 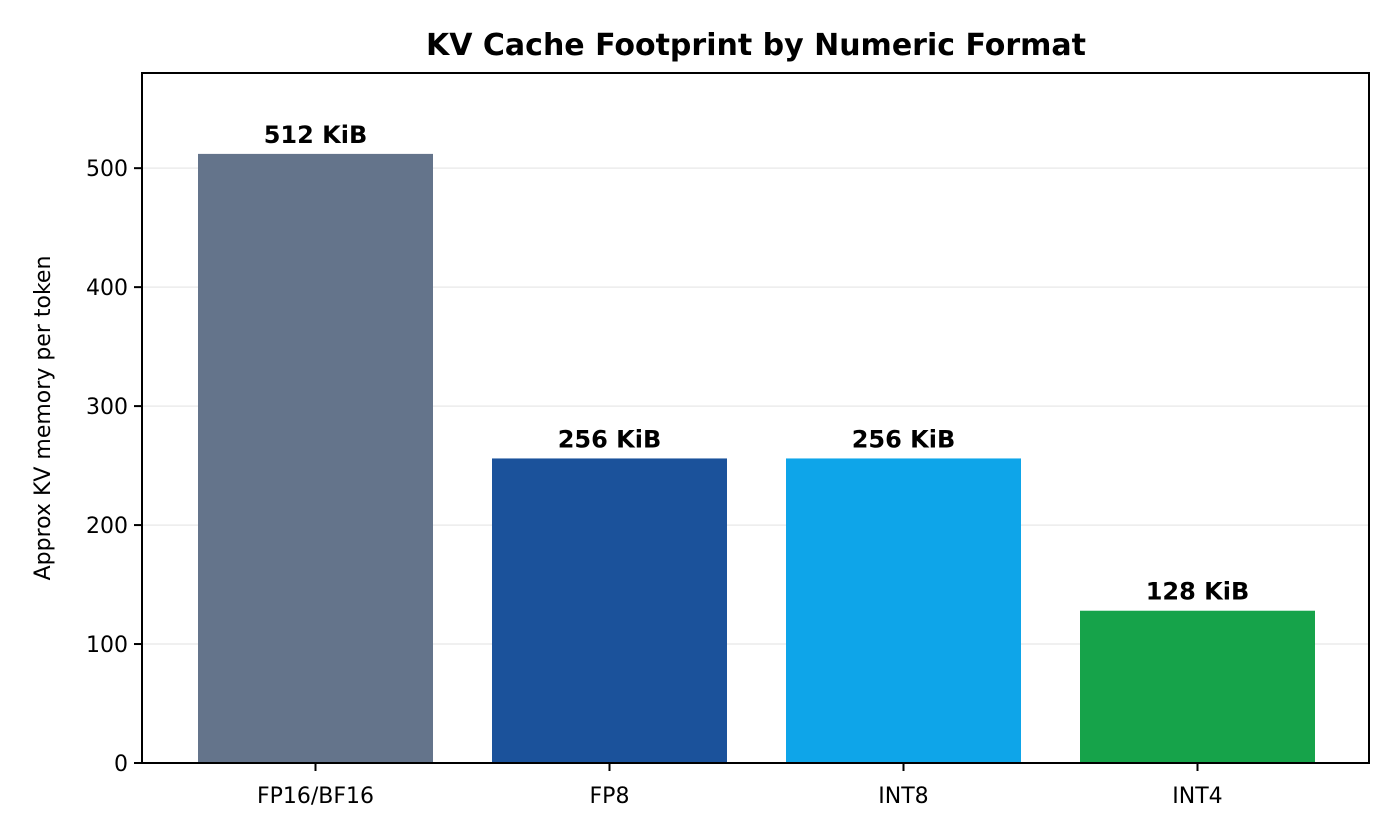 I want to click on bar-int8, so click(x=903, y=610).